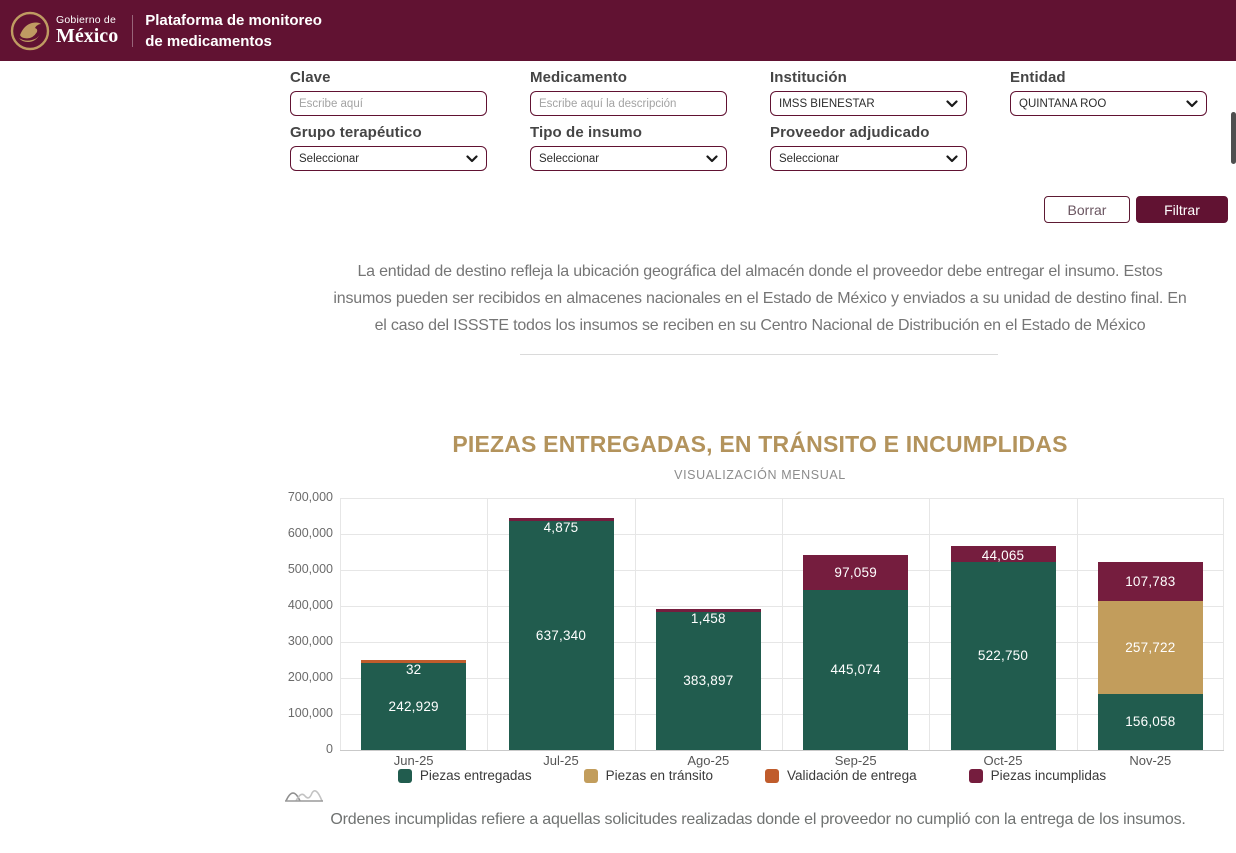 Image resolution: width=1236 pixels, height=853 pixels. I want to click on bar-value-label: 445,074, so click(855, 670).